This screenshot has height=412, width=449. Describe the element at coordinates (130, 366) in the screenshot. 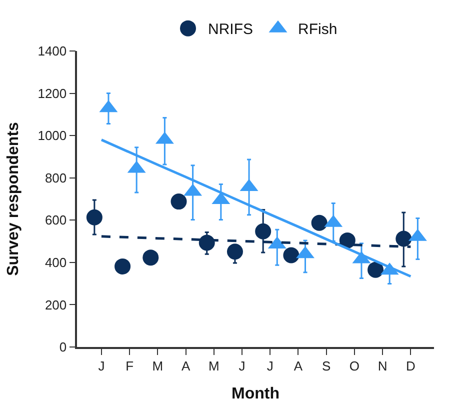

I see `x-tick-label: F` at that location.